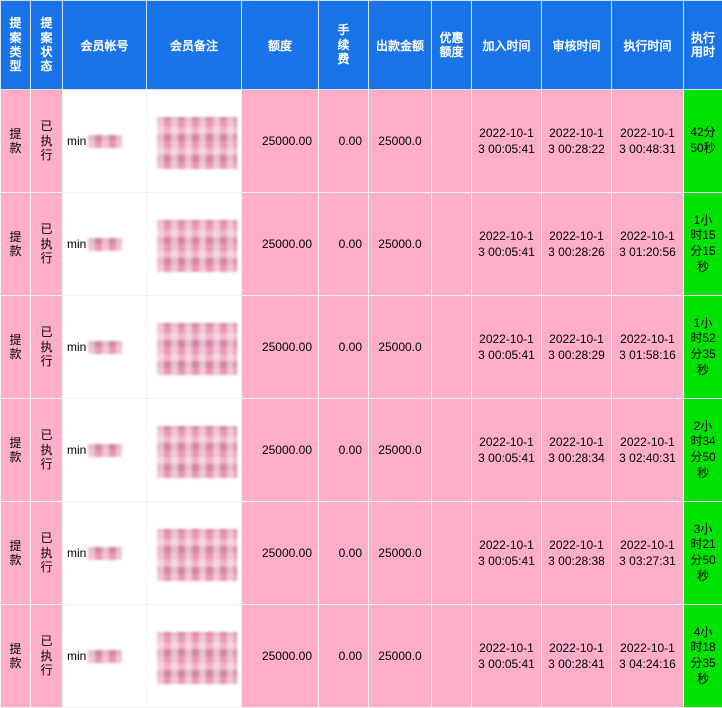 This screenshot has width=722, height=708. I want to click on column-header-audit-time: 审核时间, so click(577, 45).